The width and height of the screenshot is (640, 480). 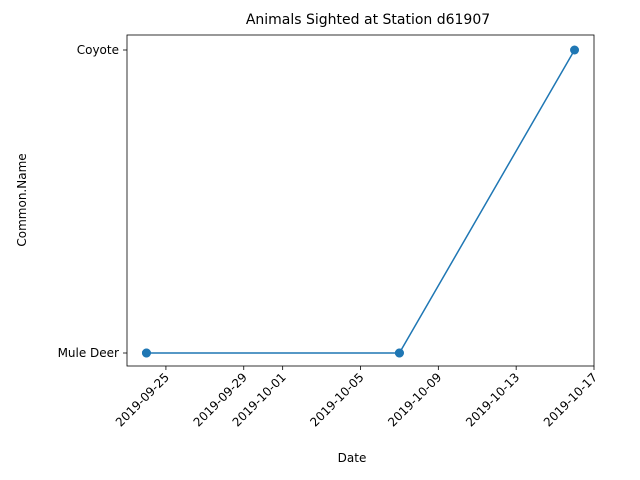 I want to click on y-tick-label: Mule Deer, so click(x=88, y=353).